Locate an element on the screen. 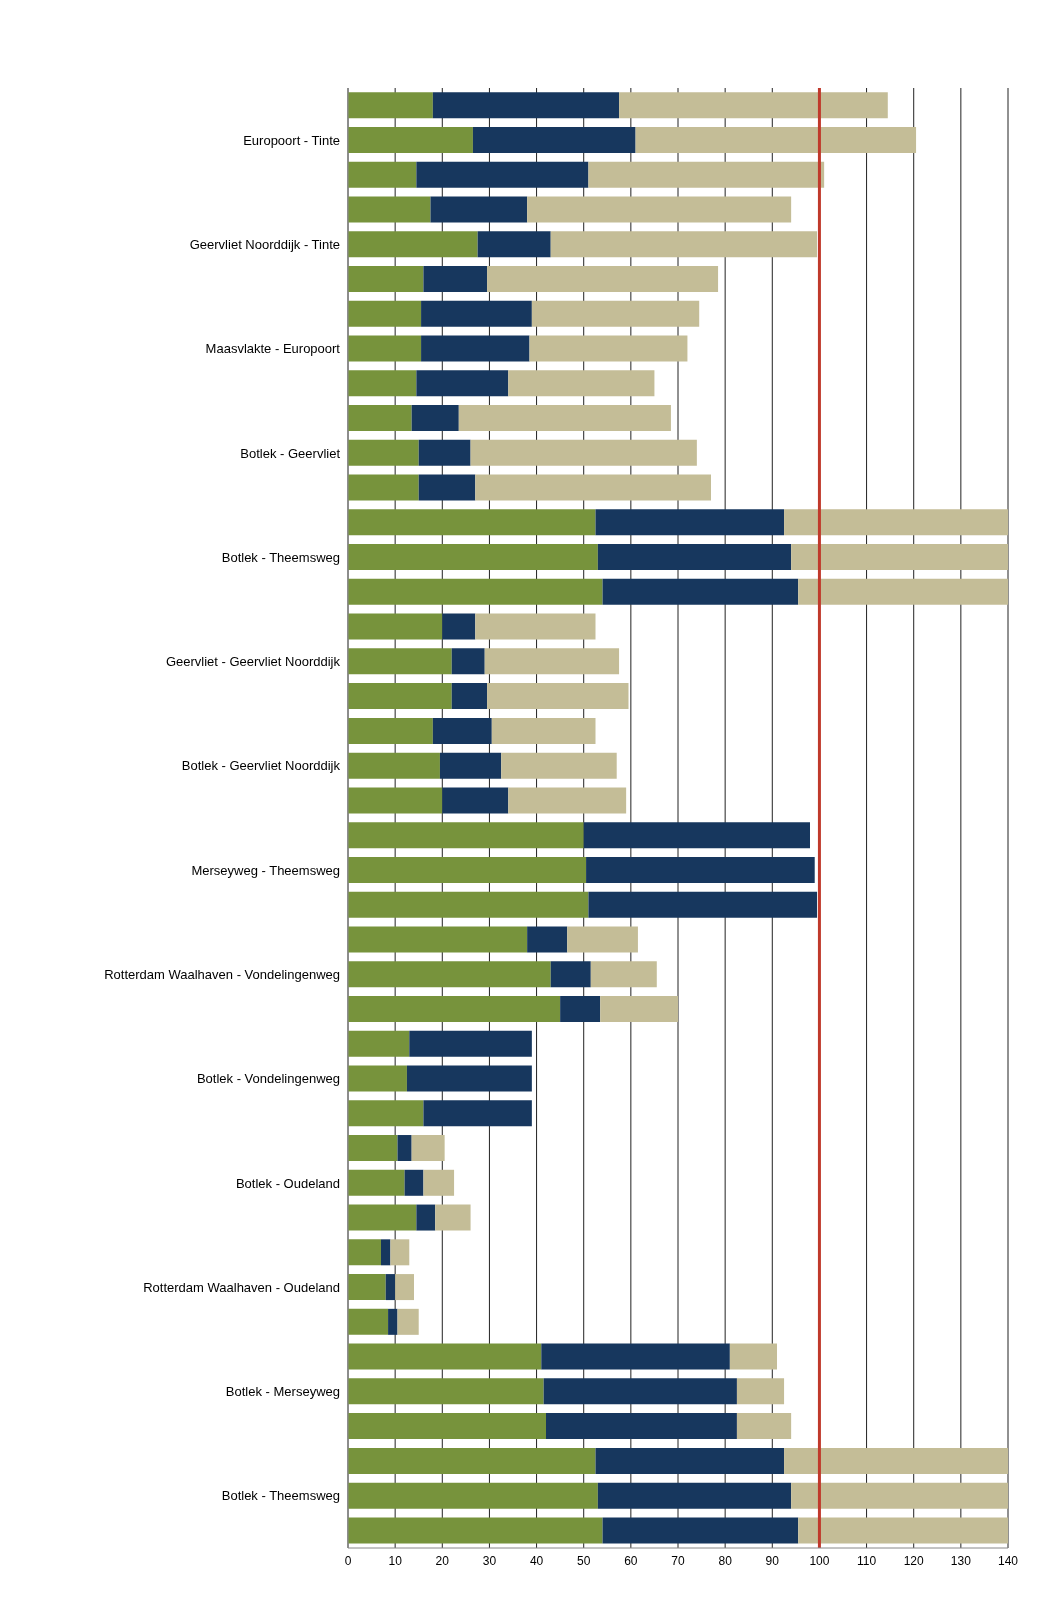  x-tick-label: 0 is located at coordinates (348, 1560).